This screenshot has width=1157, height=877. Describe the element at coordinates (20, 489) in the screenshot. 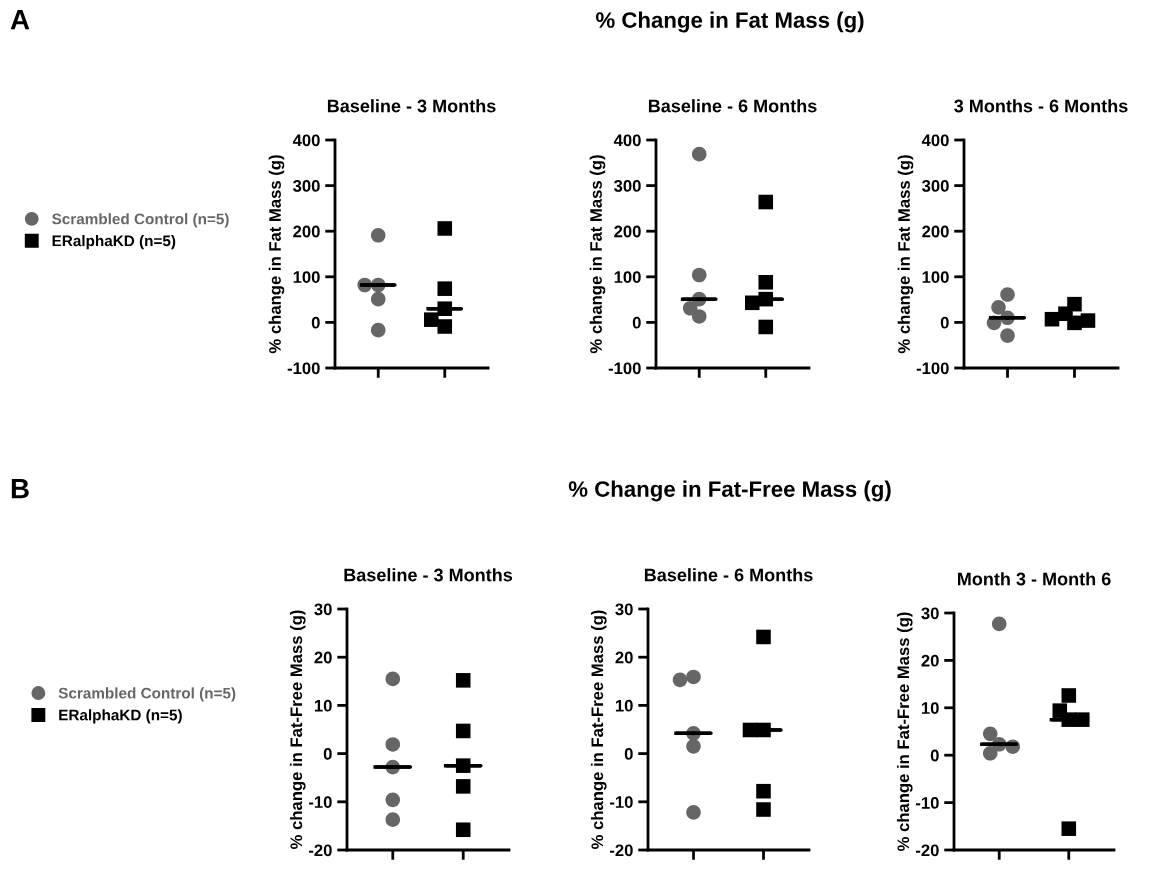

I see `text: B` at that location.